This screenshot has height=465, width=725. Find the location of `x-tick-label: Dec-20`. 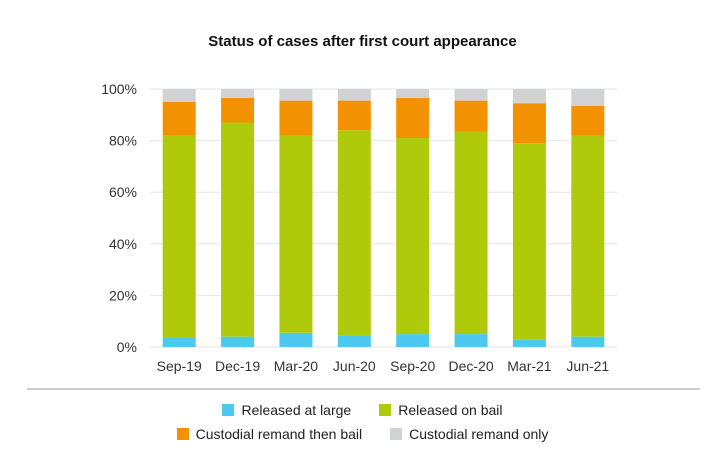

x-tick-label: Dec-20 is located at coordinates (470, 366).